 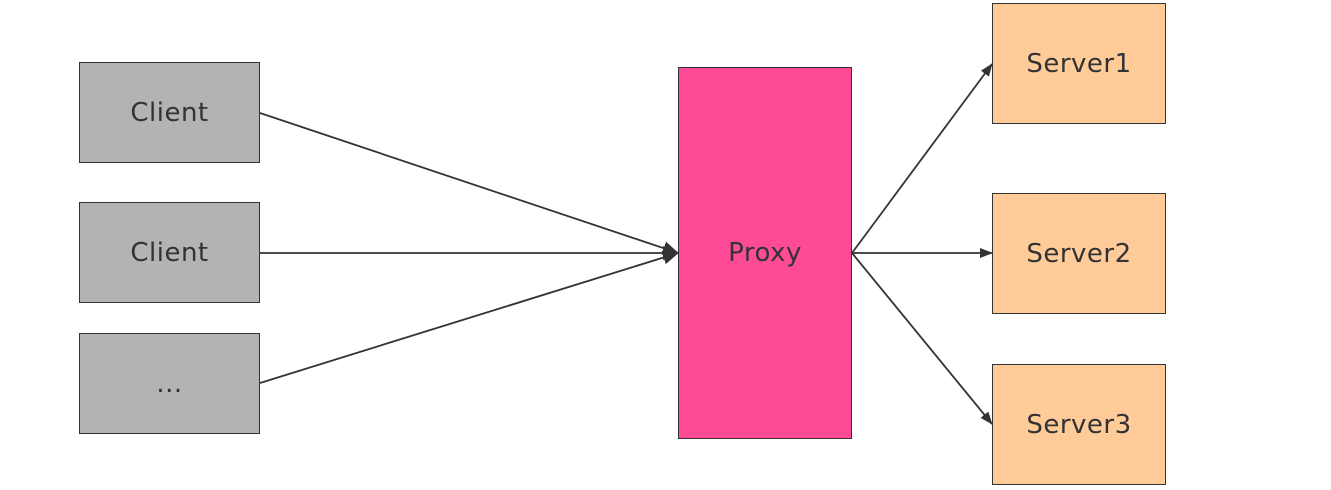 I want to click on server-node-label: Server1, so click(x=1079, y=63).